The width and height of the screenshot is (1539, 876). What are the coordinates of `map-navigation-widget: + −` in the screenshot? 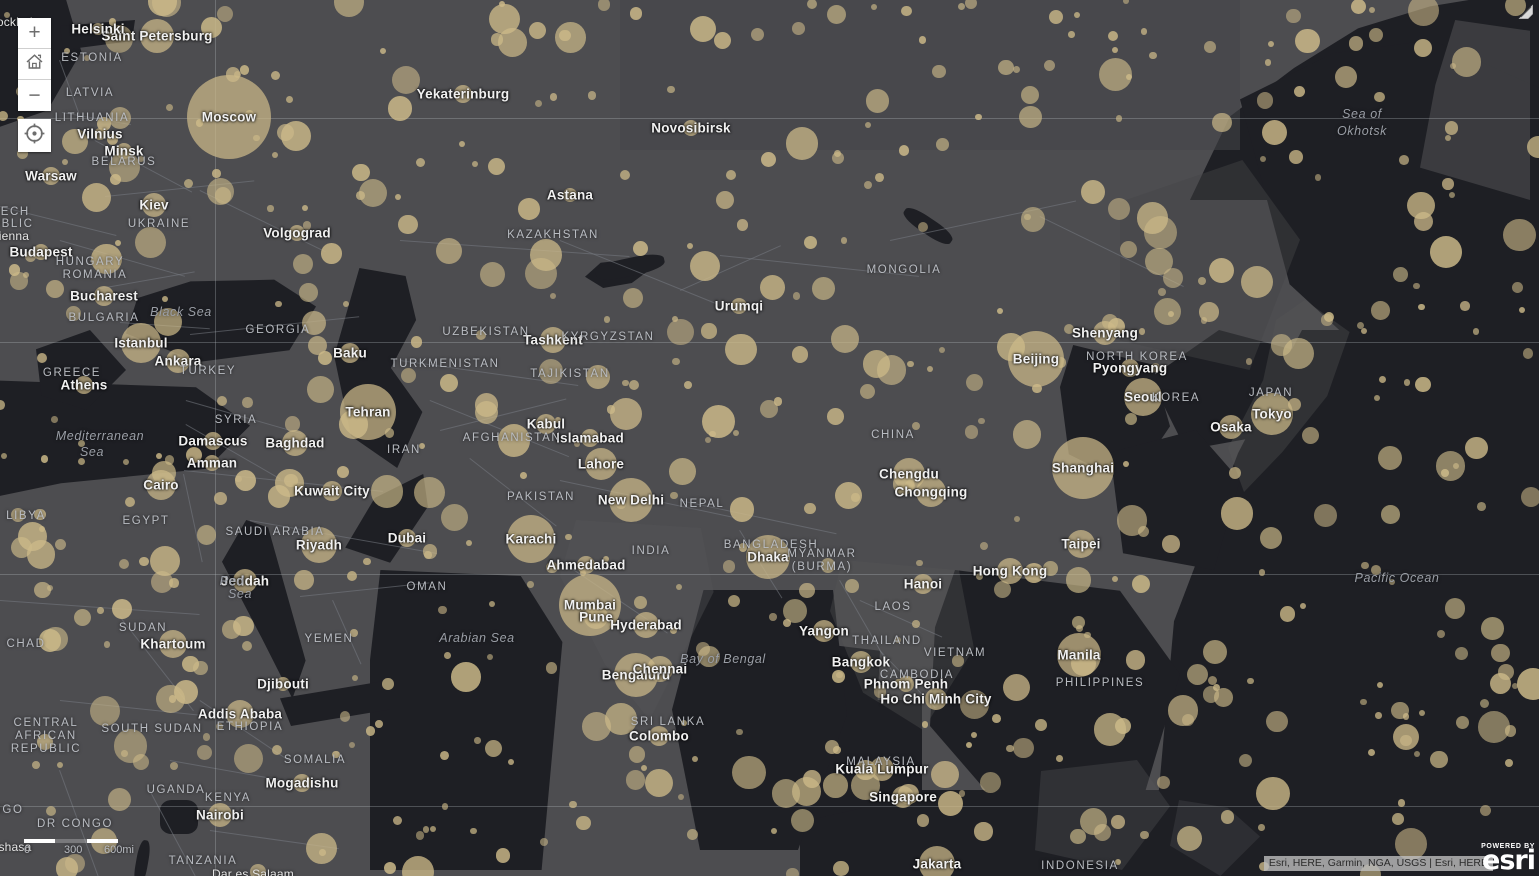 It's located at (34, 85).